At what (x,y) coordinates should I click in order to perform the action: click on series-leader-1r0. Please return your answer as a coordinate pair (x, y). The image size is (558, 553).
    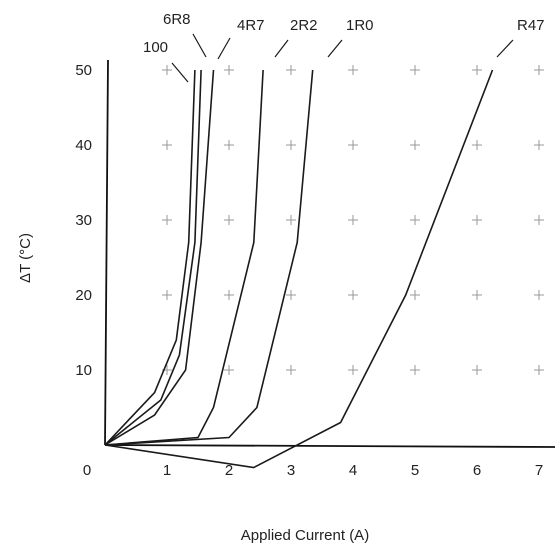
    Looking at the image, I should click on (335, 48).